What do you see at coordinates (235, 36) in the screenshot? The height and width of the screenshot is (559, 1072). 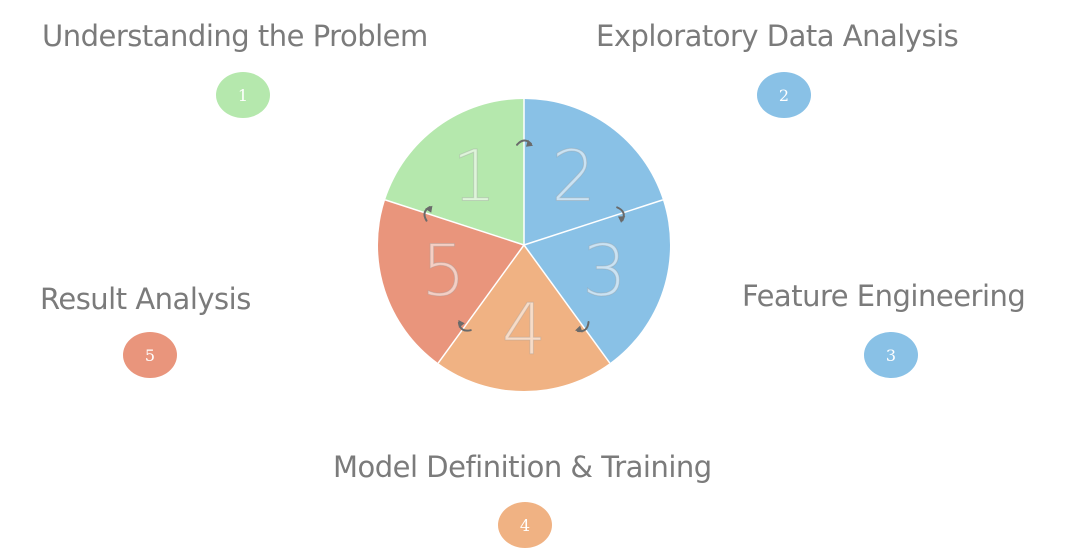 I see `step-1-title: Understanding the Problem` at bounding box center [235, 36].